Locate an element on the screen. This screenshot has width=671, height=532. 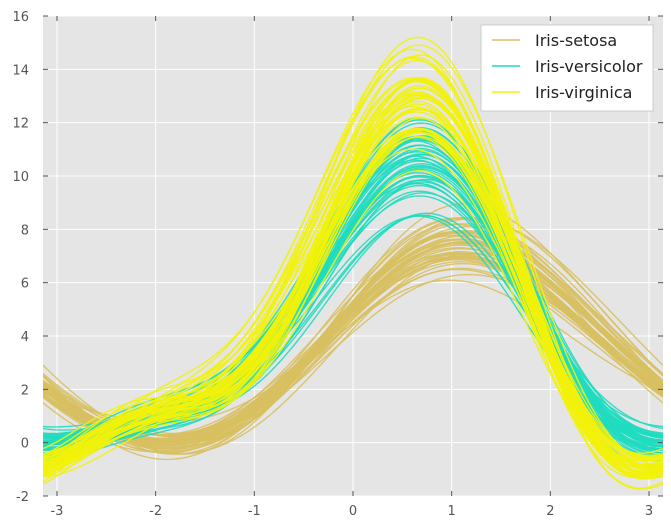
y-tick-label: 16 is located at coordinates (20, 17).